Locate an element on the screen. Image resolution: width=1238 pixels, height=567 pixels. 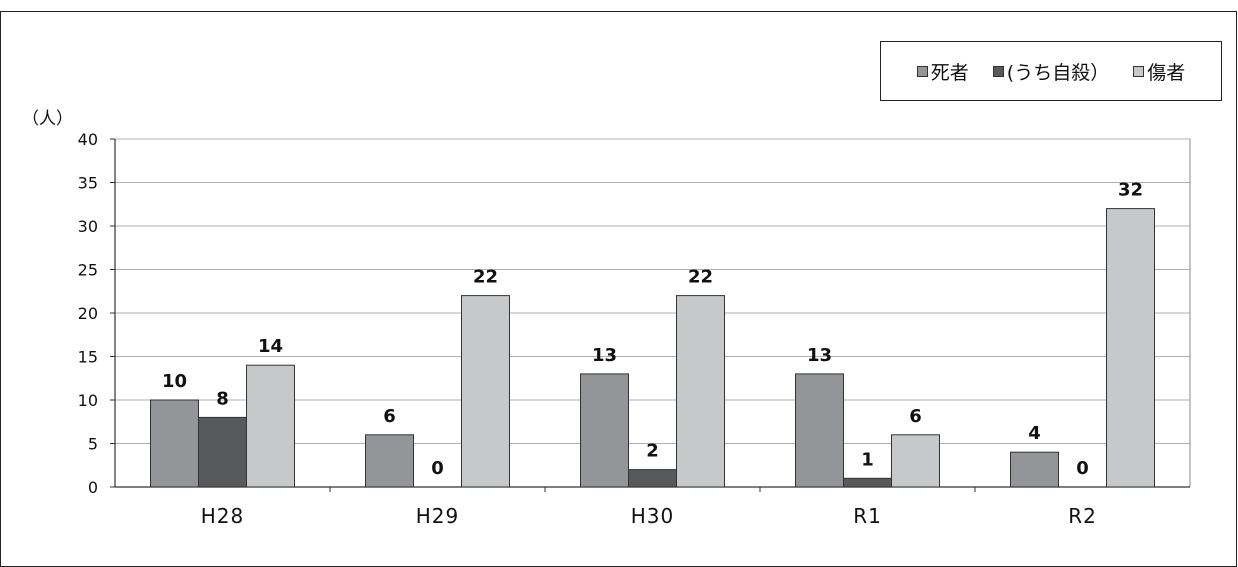
x-tick-label: R1 is located at coordinates (867, 516).